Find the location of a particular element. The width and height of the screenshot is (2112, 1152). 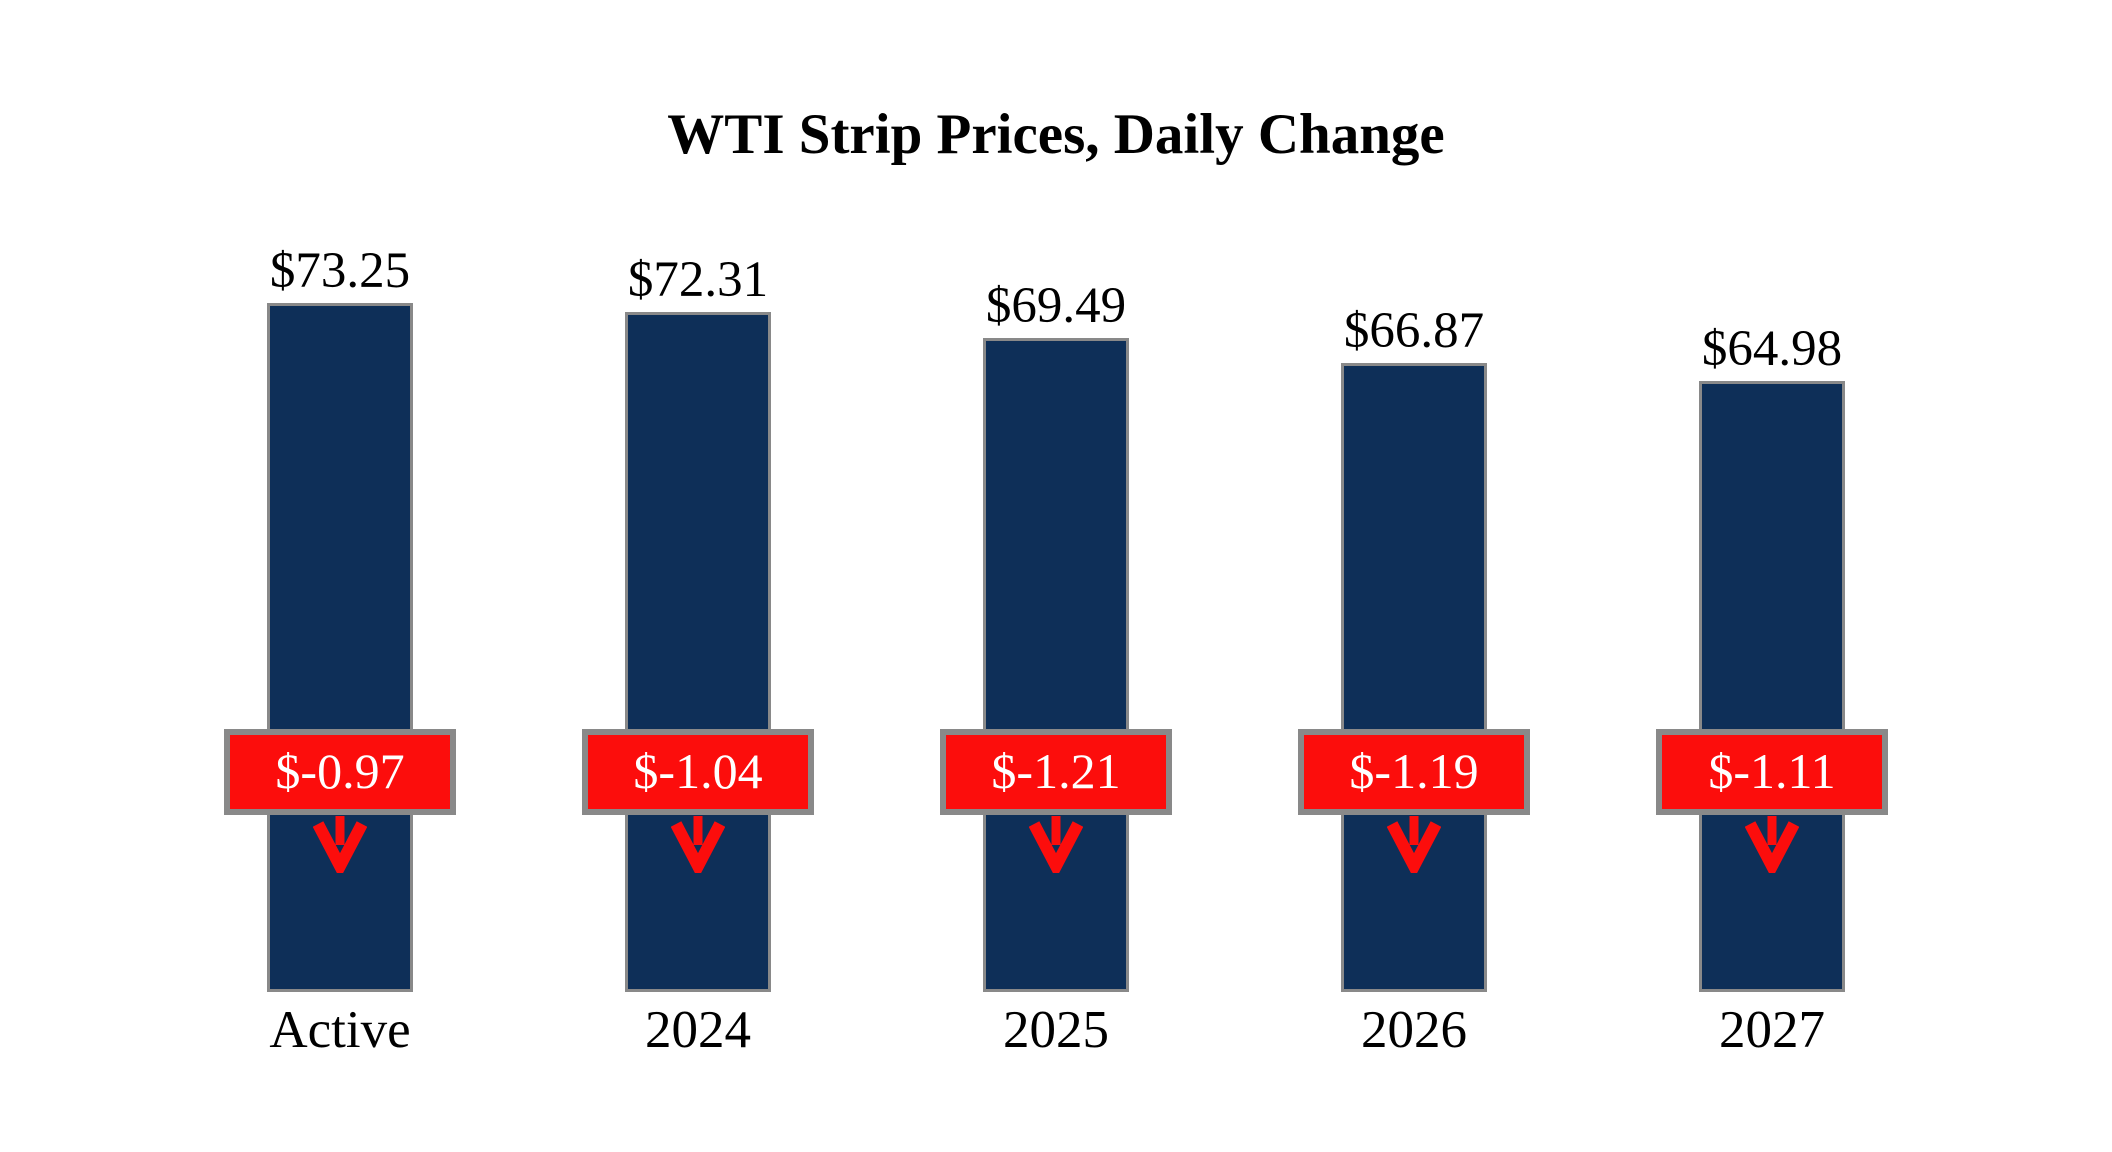

category-label: Active is located at coordinates (340, 1030).